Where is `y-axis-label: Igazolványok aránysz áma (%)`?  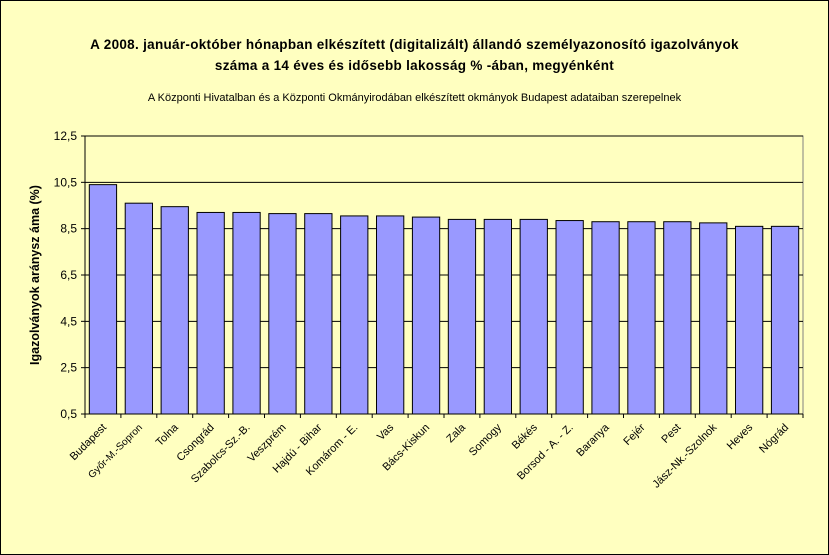 y-axis-label: Igazolványok aránysz áma (%) is located at coordinates (35, 275).